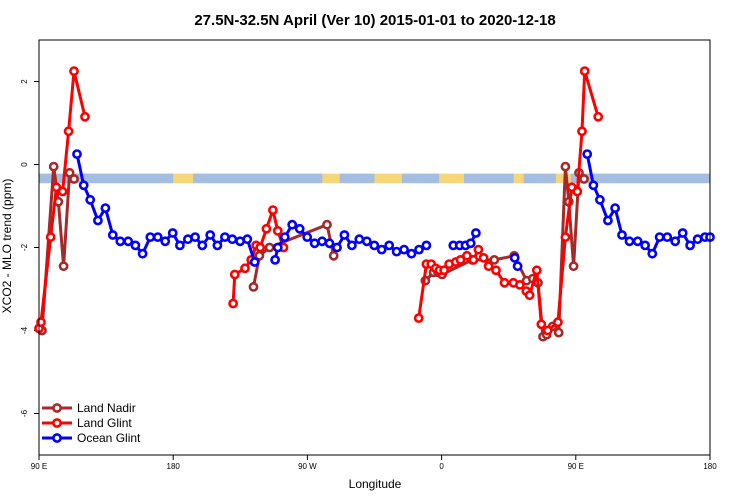 The image size is (750, 500). Describe the element at coordinates (374, 463) in the screenshot. I see `x-axis-ticks: 90 E 180 90 W 0 90 E 180` at that location.